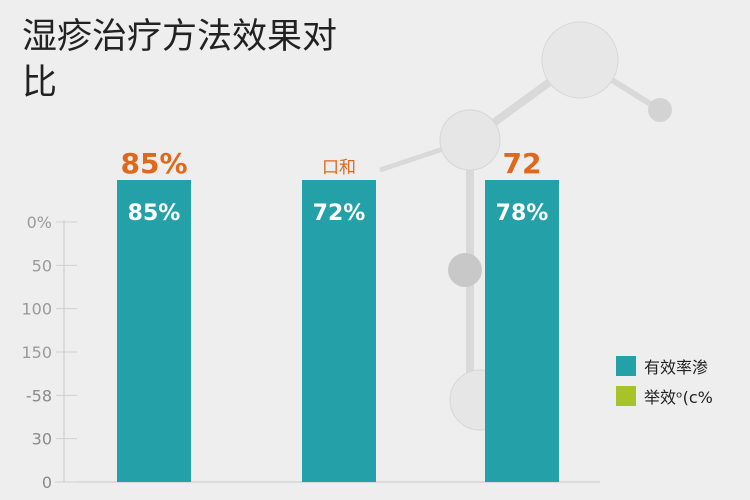  I want to click on legend-item-1: 有效率渗, so click(662, 366).